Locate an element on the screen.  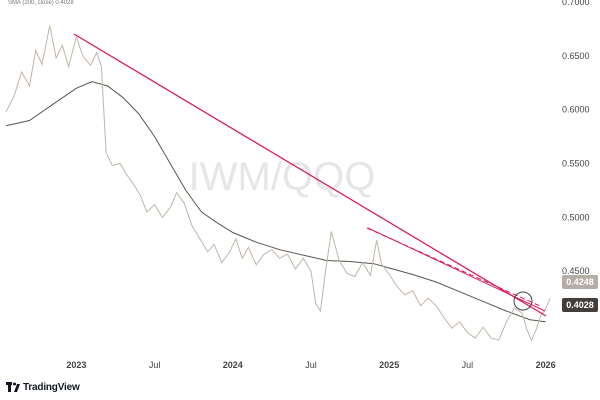
last-price-label: 0.4248 is located at coordinates (580, 282).